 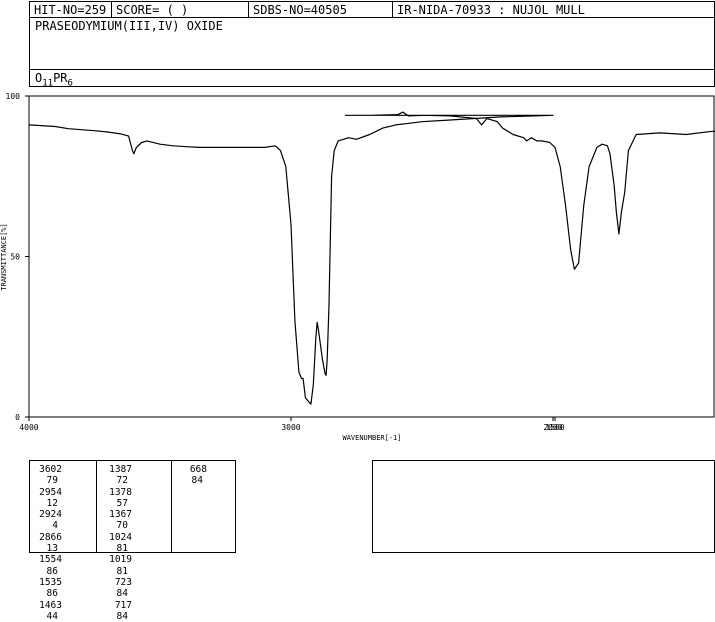 I want to click on x-tick-label: 2000, so click(x=552, y=427).